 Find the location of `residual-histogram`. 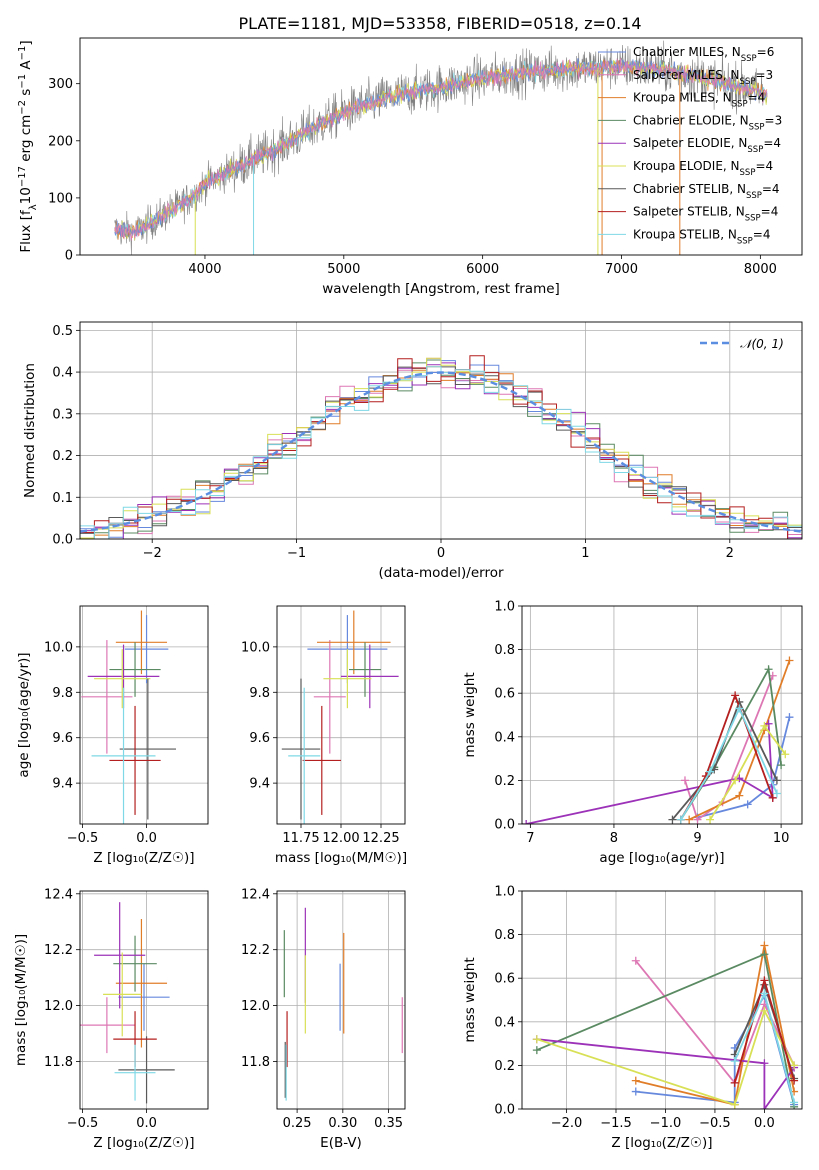

residual-histogram is located at coordinates (441, 452).